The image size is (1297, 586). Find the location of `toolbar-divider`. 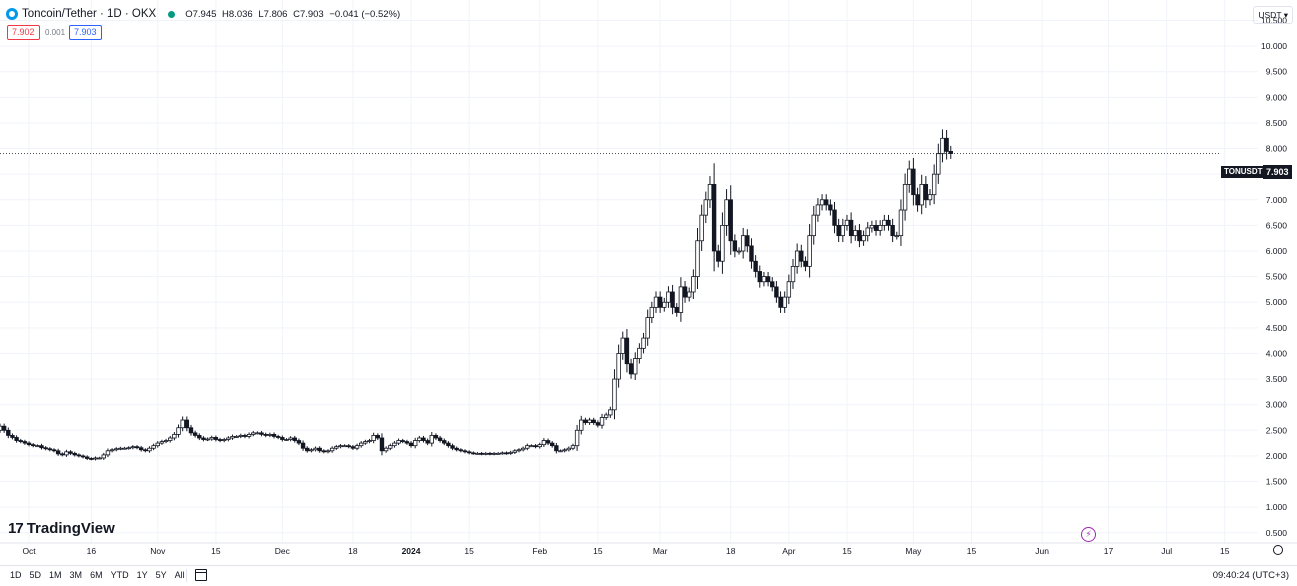

toolbar-divider is located at coordinates (186, 575).